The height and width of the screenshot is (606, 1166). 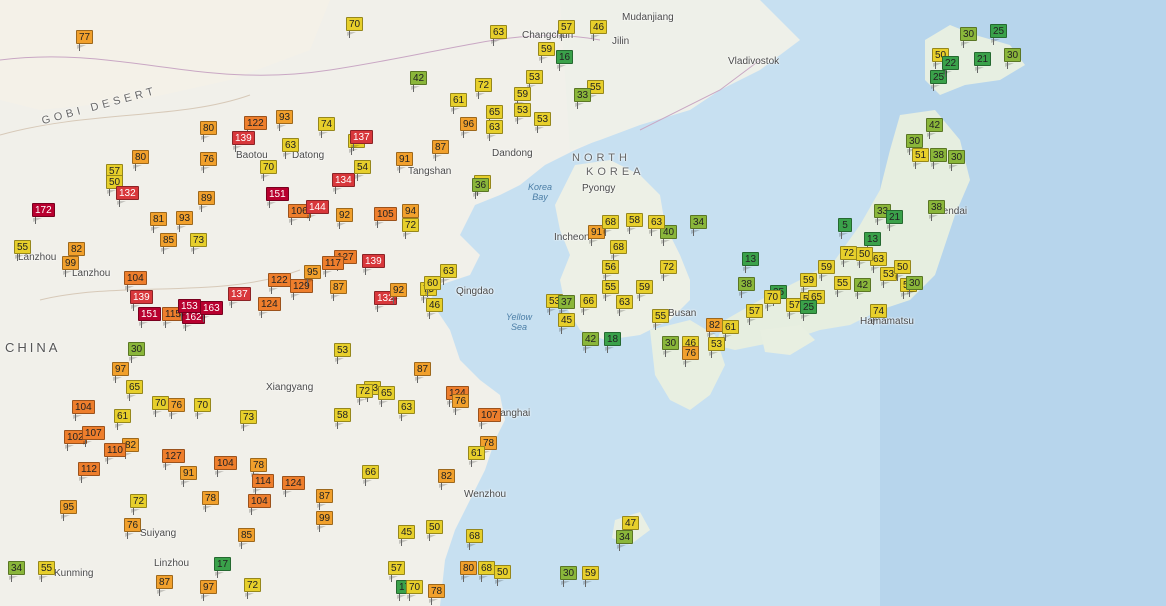 What do you see at coordinates (385, 217) in the screenshot?
I see `aqi-station-marker: 105` at bounding box center [385, 217].